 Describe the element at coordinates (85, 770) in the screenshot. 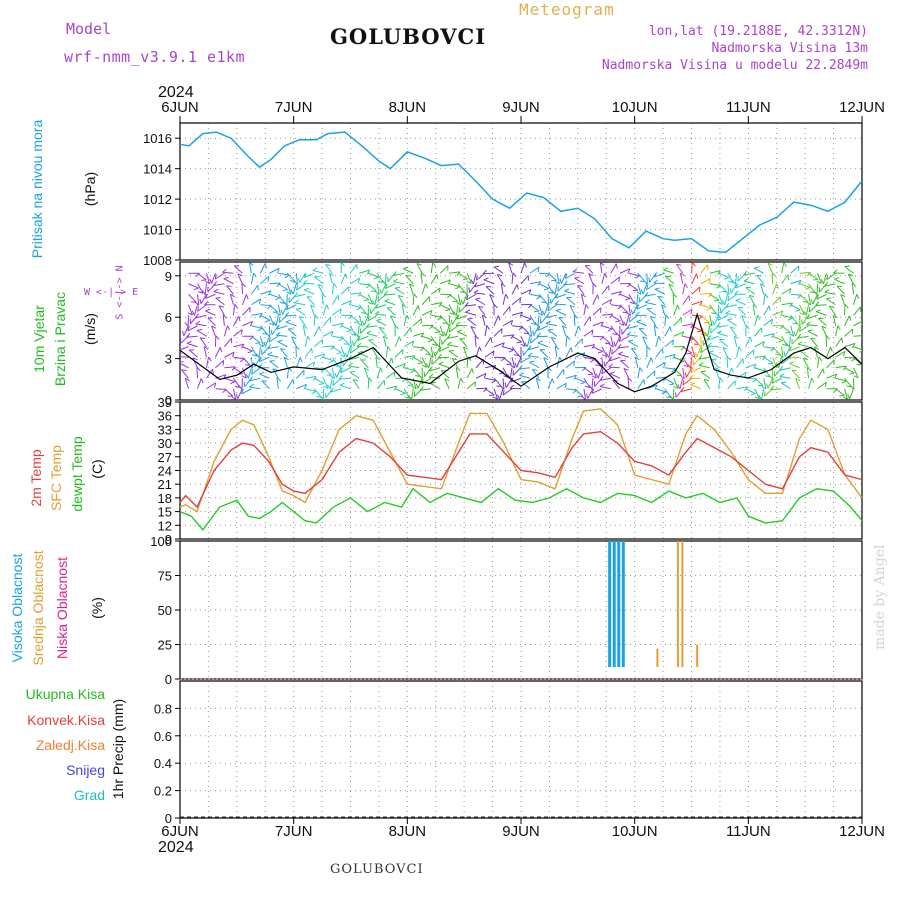

I see `precip-legend-snow: Snijeg` at that location.